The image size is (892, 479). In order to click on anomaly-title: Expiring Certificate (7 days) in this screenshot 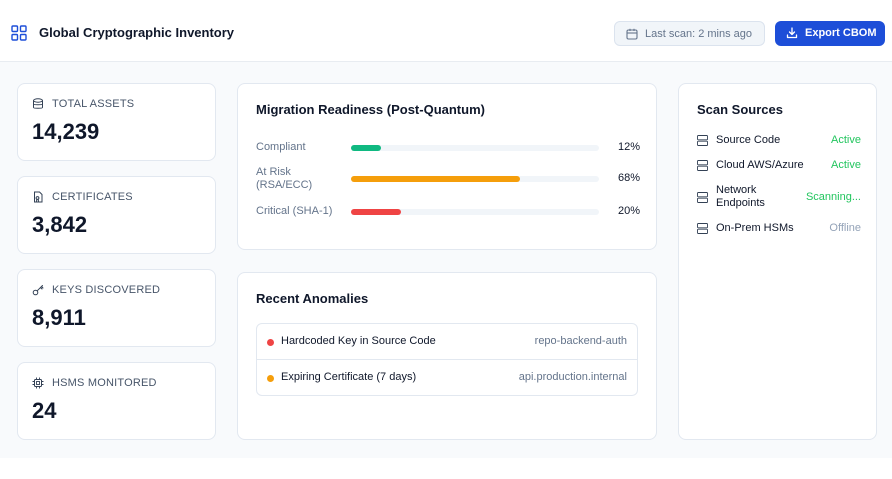, I will do `click(349, 377)`.